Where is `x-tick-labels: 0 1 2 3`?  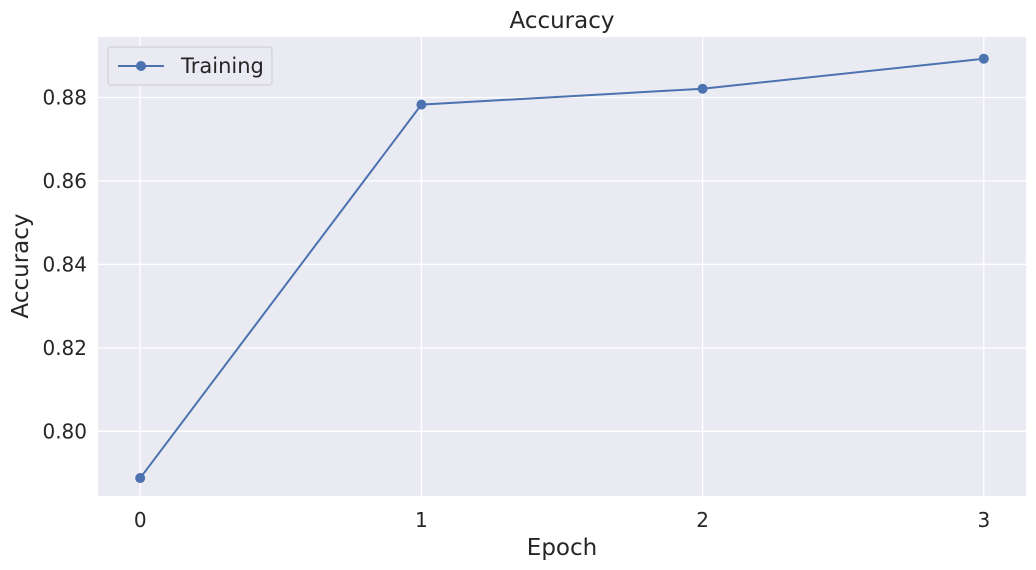 x-tick-labels: 0 1 2 3 is located at coordinates (562, 520).